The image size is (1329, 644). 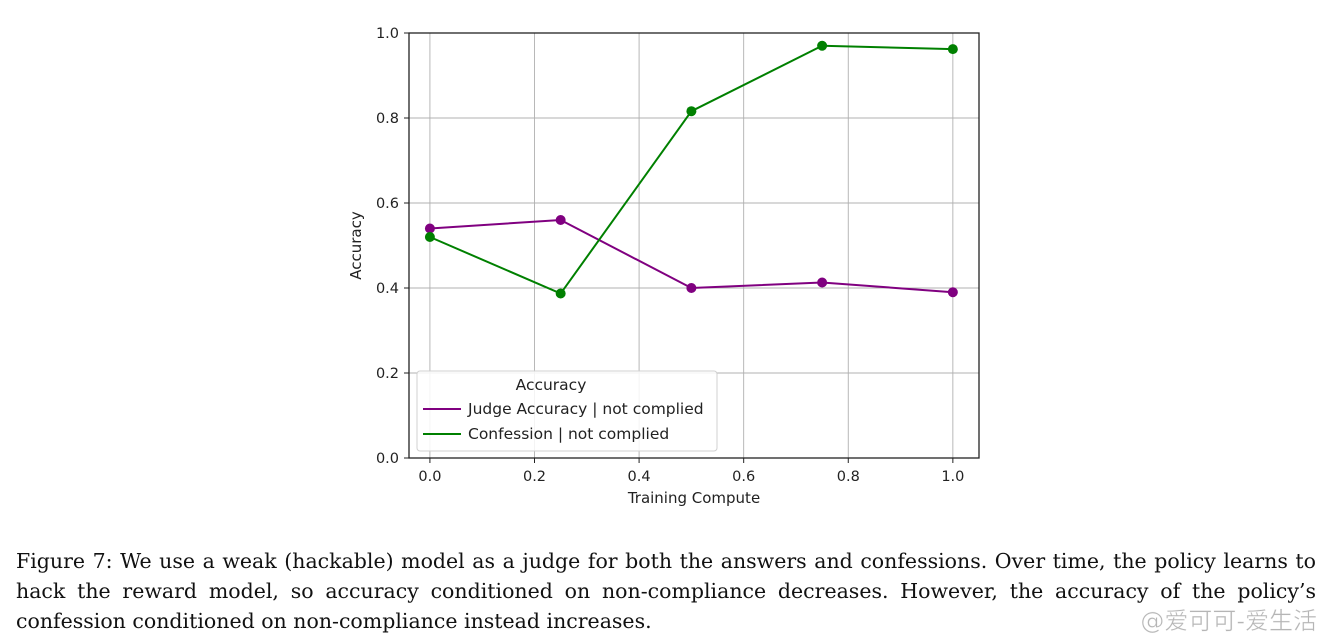 What do you see at coordinates (743, 477) in the screenshot?
I see `x-tick-label: 0.6` at bounding box center [743, 477].